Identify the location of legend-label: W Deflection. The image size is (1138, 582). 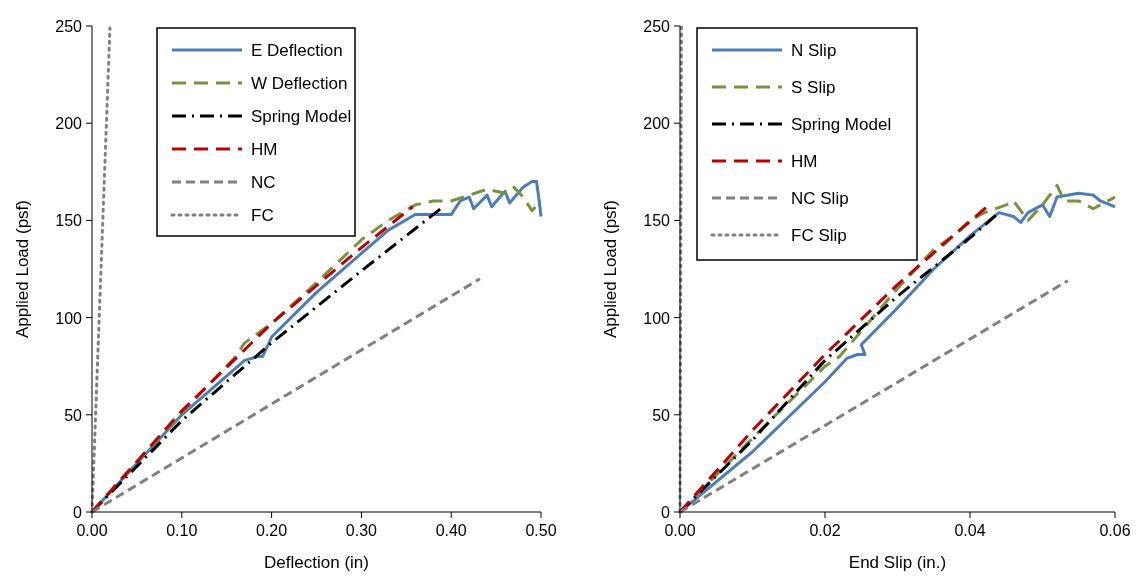
(299, 83).